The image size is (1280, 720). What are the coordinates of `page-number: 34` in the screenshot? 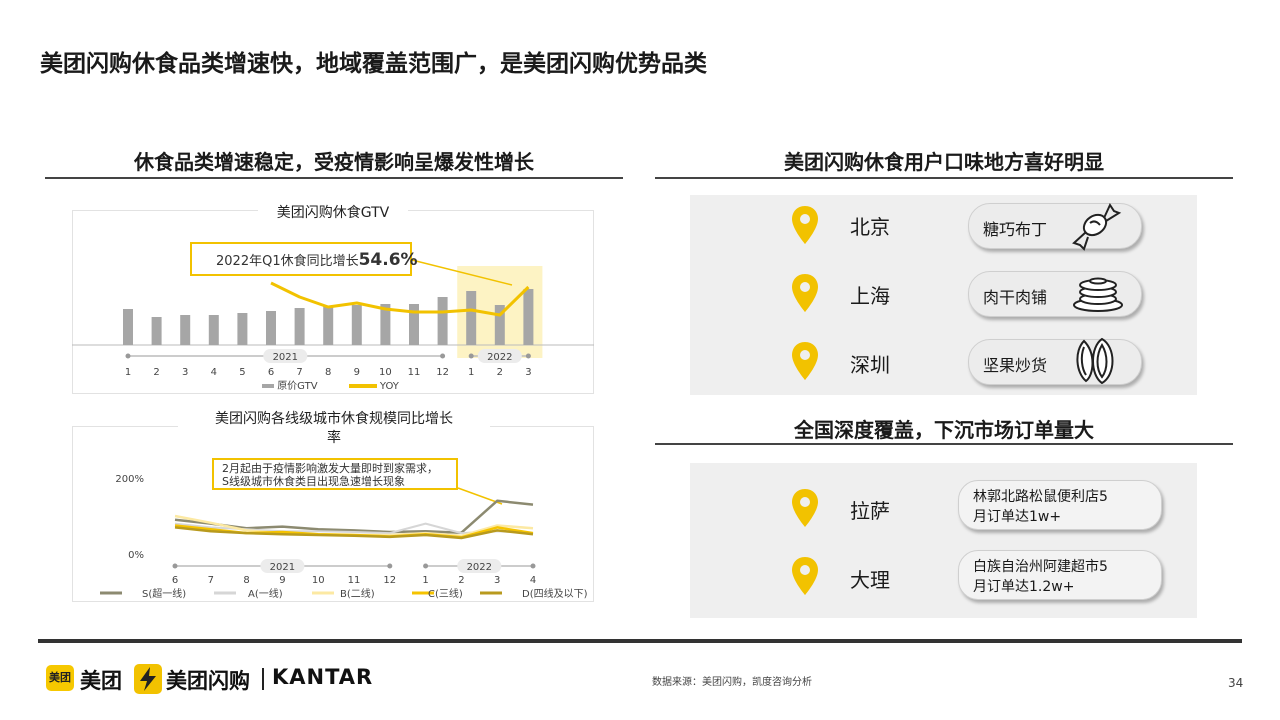 It's located at (1236, 683).